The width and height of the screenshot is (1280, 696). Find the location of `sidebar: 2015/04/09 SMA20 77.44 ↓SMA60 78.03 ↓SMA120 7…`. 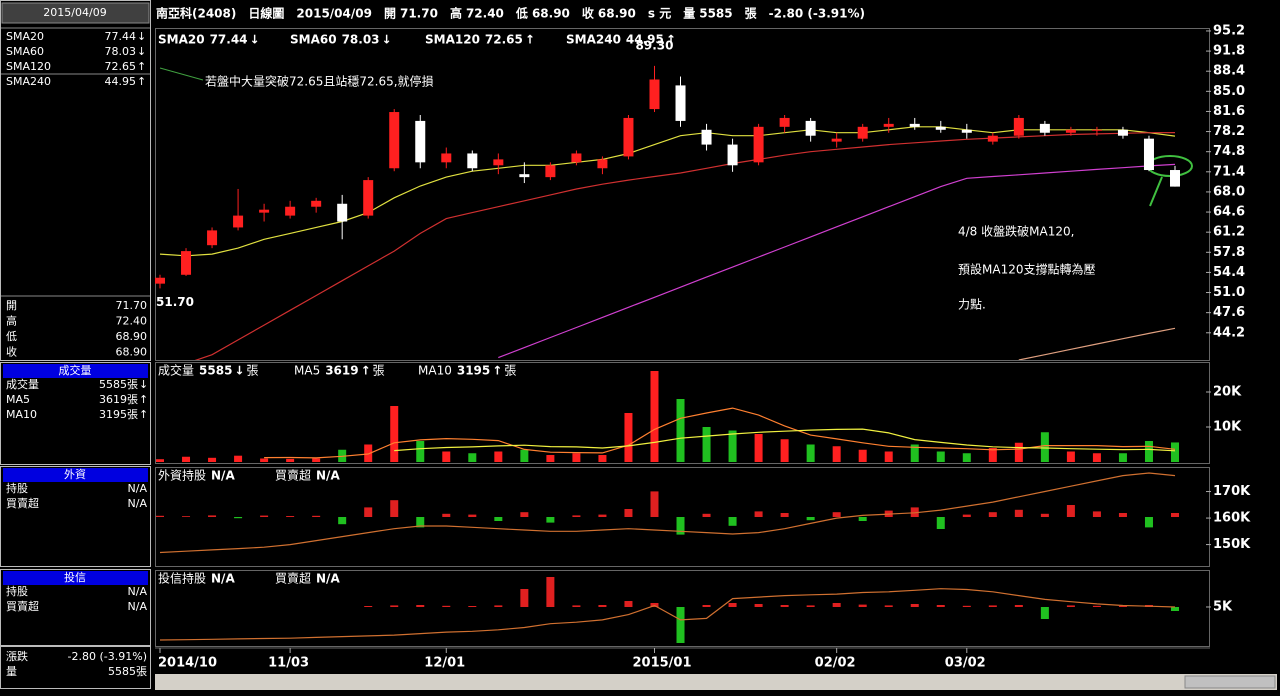

sidebar: 2015/04/09 SMA20 77.44 ↓SMA60 78.03 ↓SMA120 7… is located at coordinates (75, 344).